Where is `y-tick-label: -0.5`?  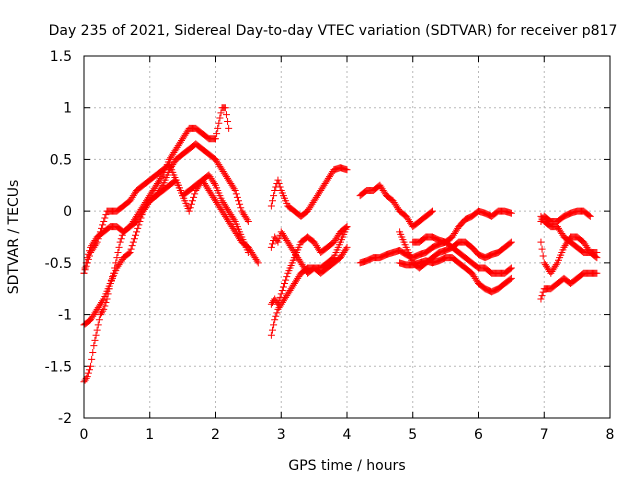
y-tick-label: -0.5 is located at coordinates (58, 264).